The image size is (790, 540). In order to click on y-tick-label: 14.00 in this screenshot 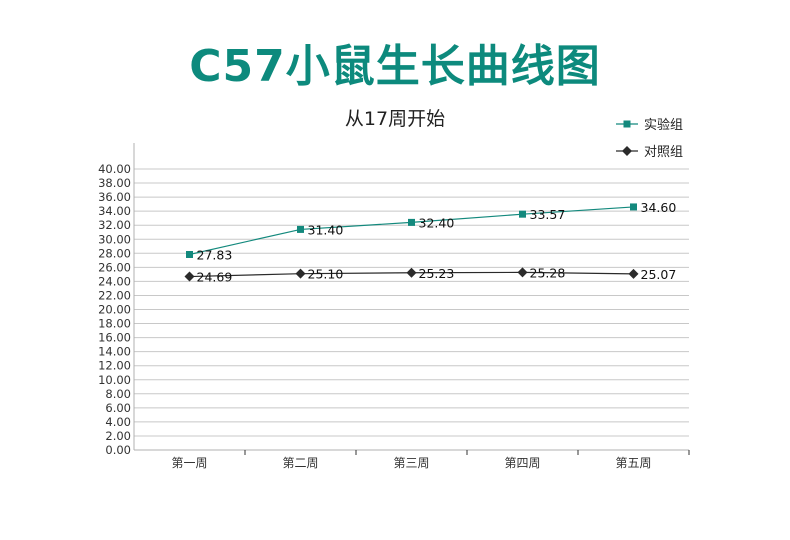, I will do `click(114, 352)`.